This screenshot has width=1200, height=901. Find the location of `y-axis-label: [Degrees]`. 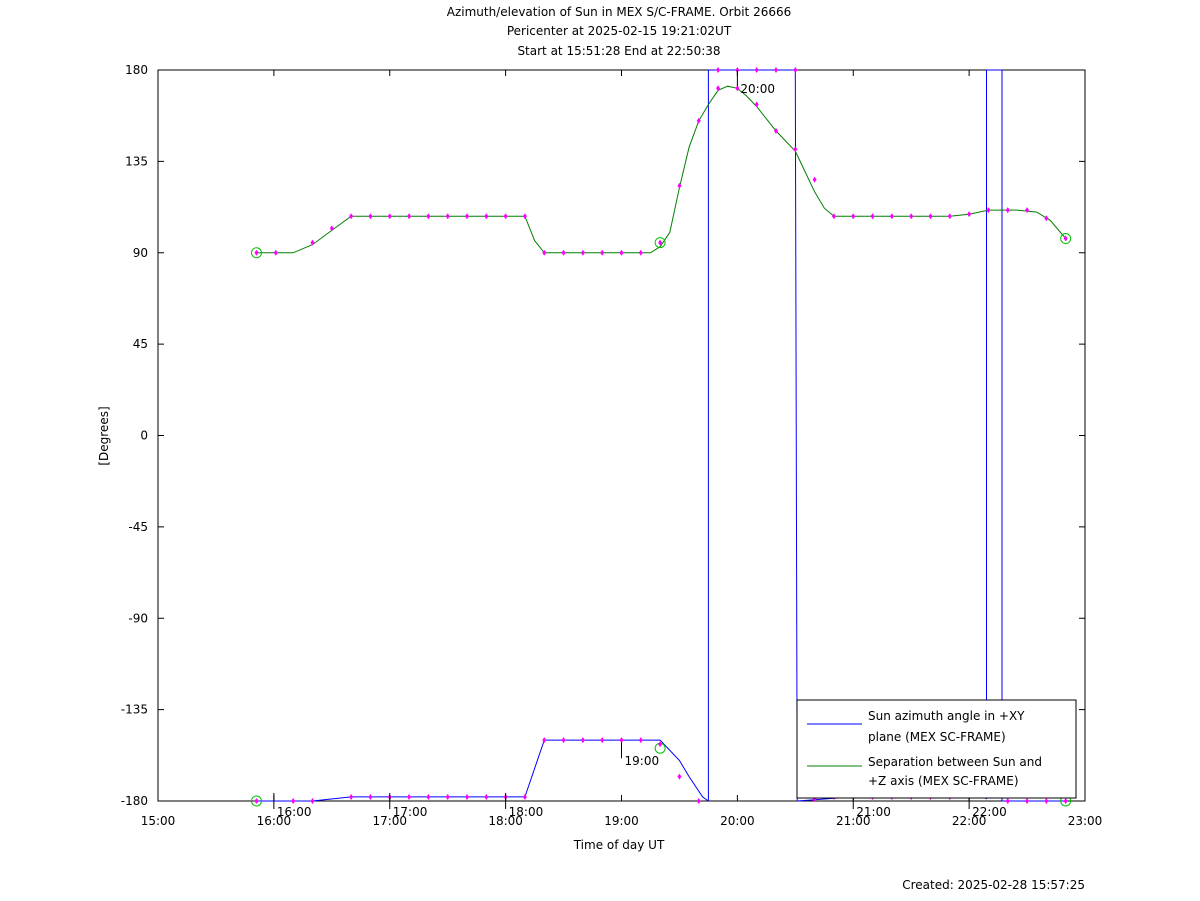

y-axis-label: [Degrees] is located at coordinates (104, 435).